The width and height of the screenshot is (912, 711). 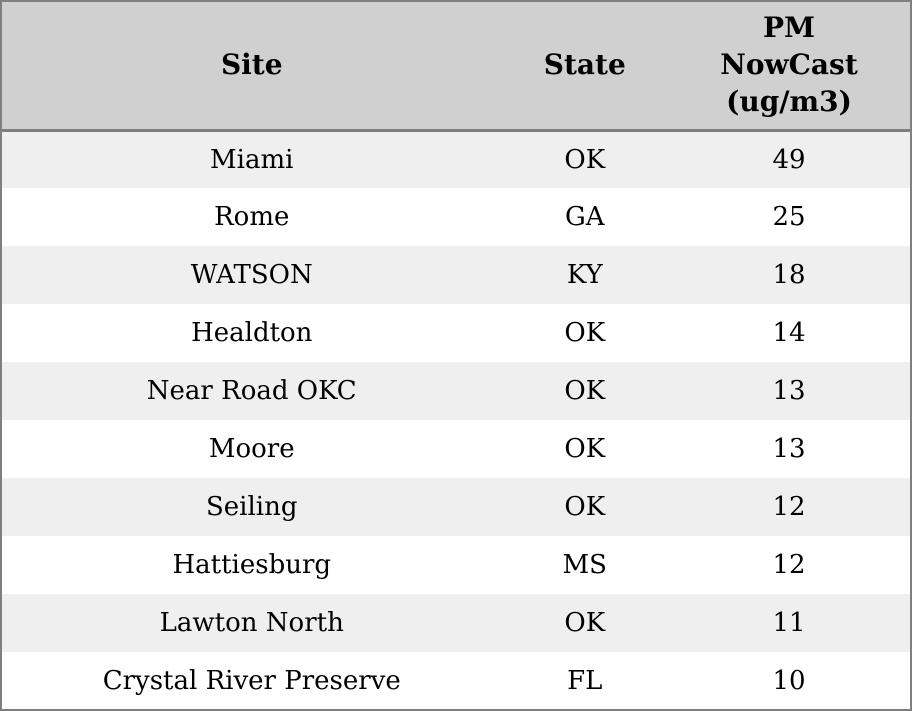 I want to click on site-cell: Moore, so click(x=251, y=449).